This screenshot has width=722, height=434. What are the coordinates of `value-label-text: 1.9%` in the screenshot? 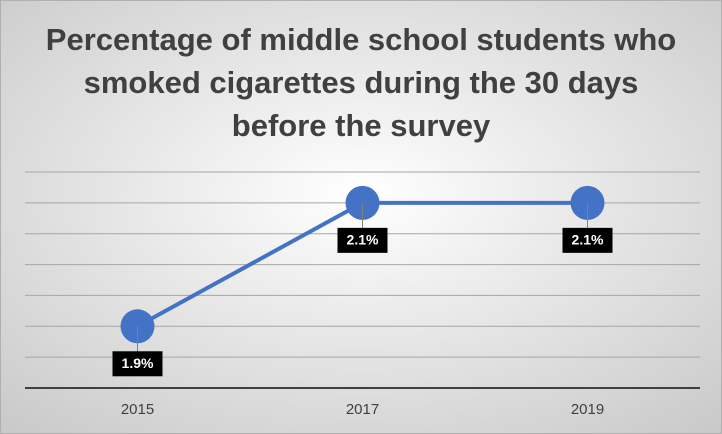 It's located at (138, 363).